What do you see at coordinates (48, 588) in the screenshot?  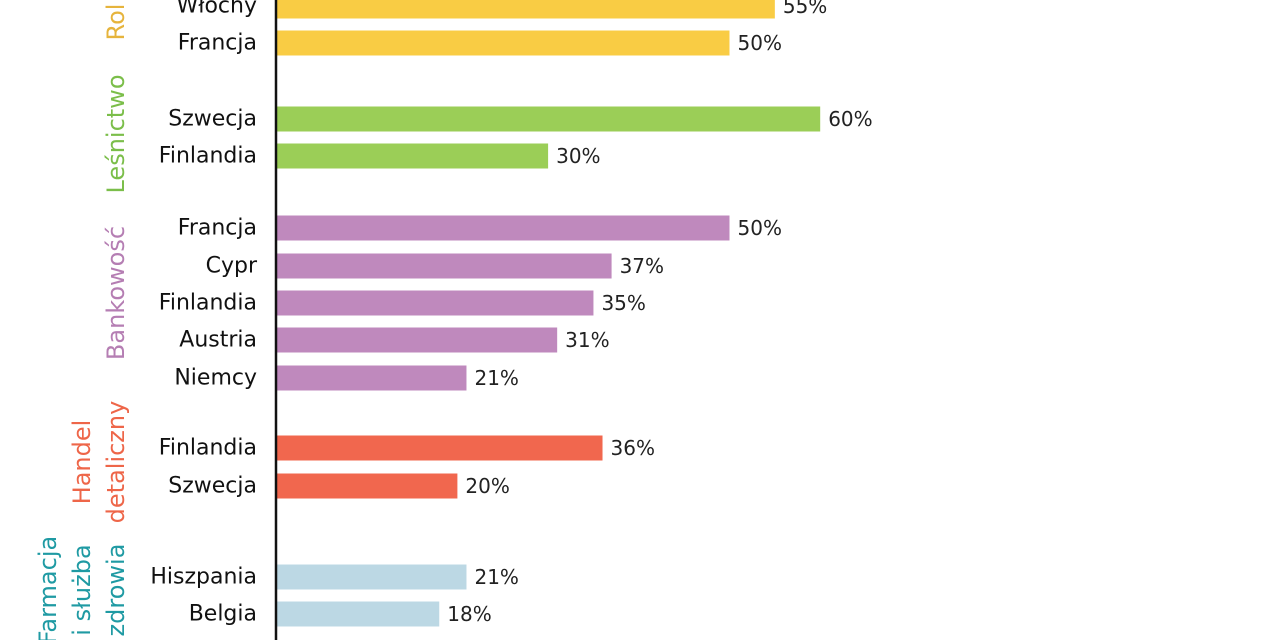 I see `group-label: Farmacja` at bounding box center [48, 588].